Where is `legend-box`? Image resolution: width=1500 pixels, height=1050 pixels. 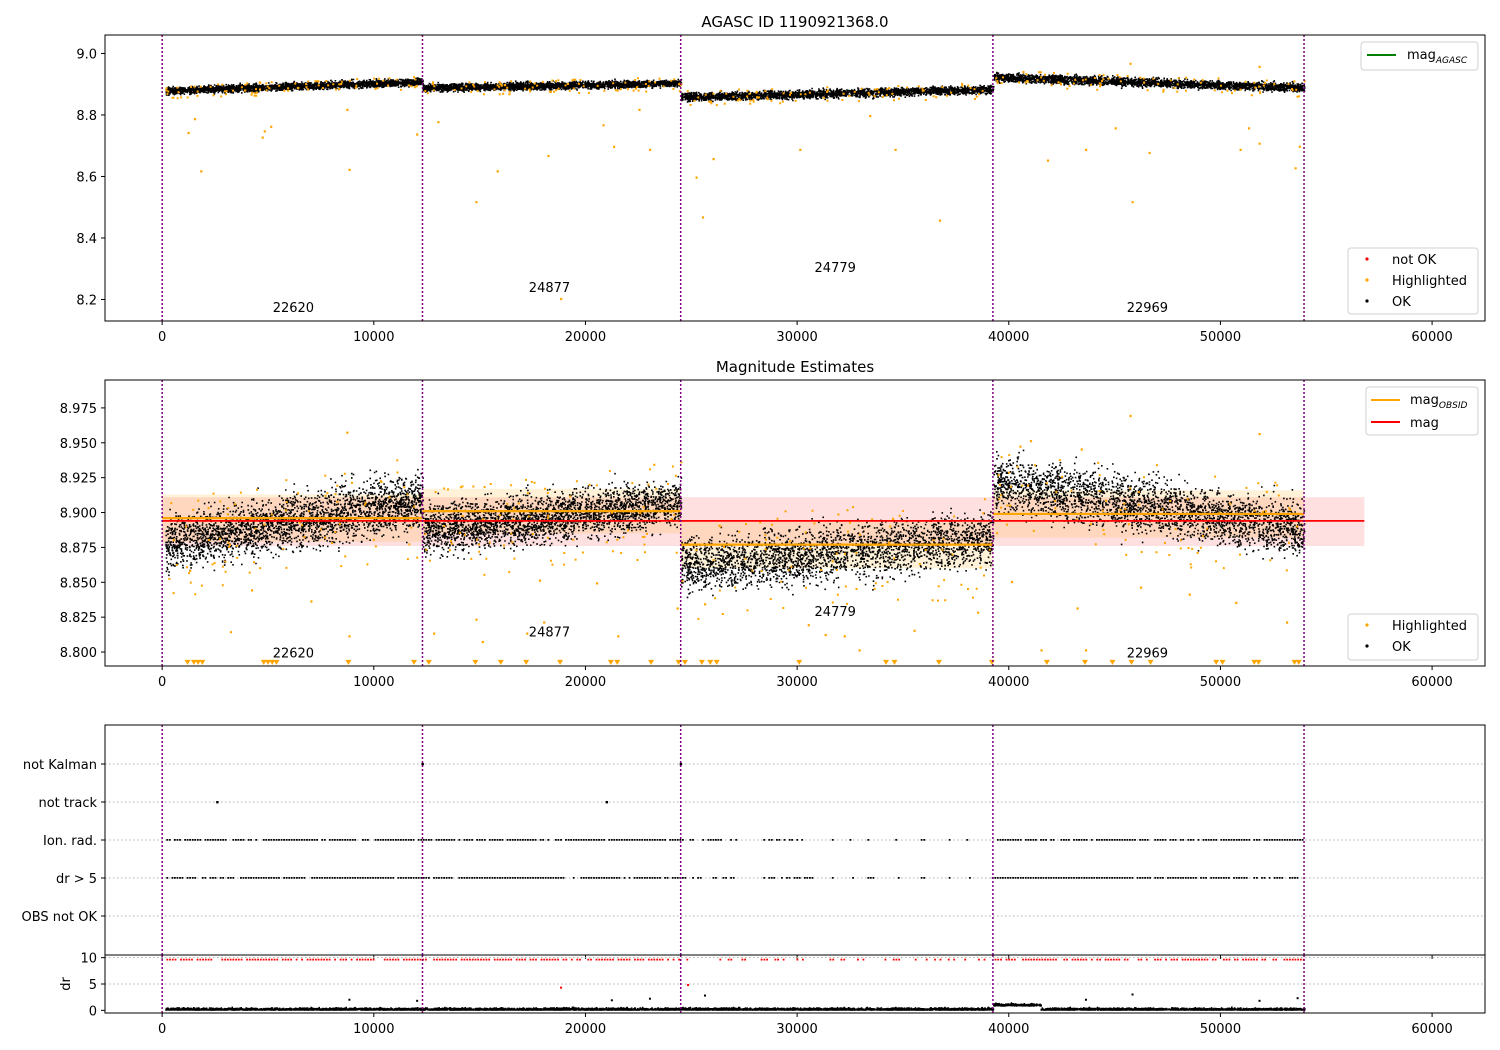 legend-box is located at coordinates (1419, 56).